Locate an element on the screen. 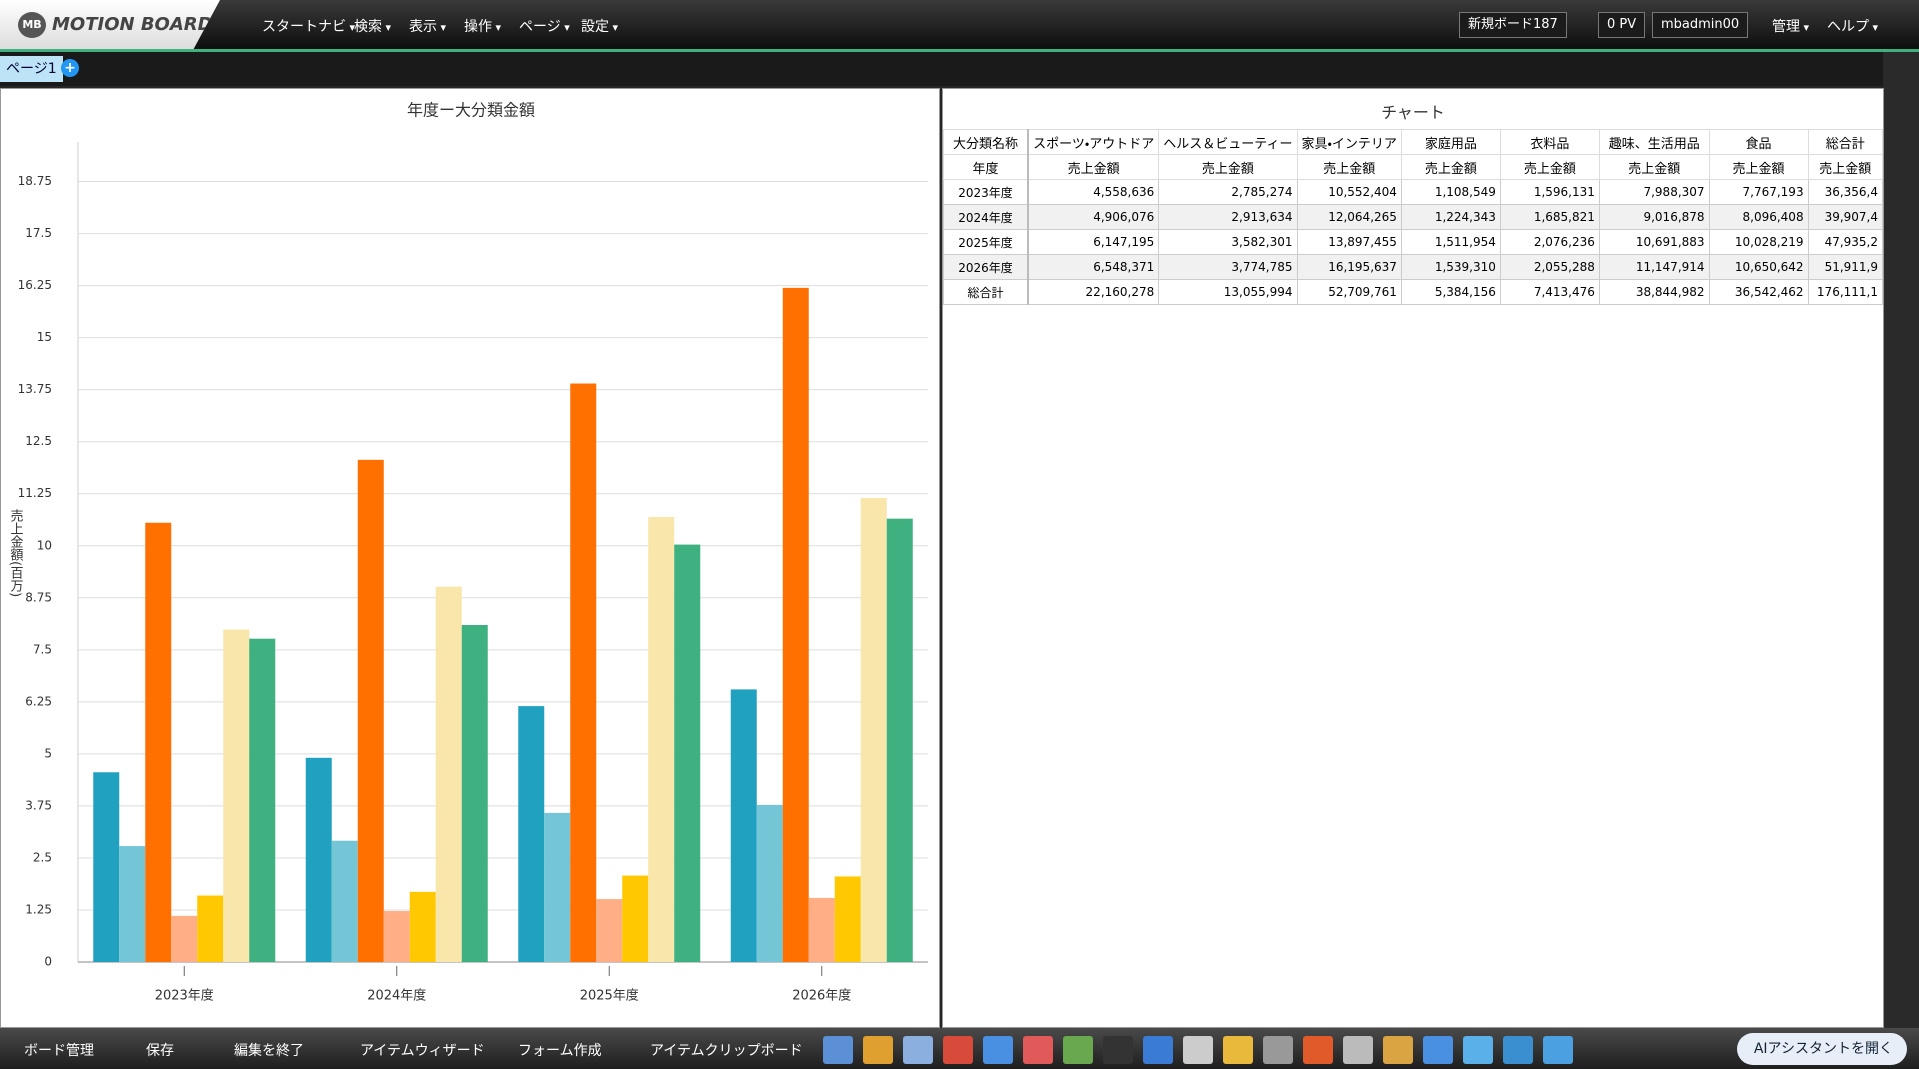 The width and height of the screenshot is (1919, 1069). table-title: チャート is located at coordinates (1413, 112).